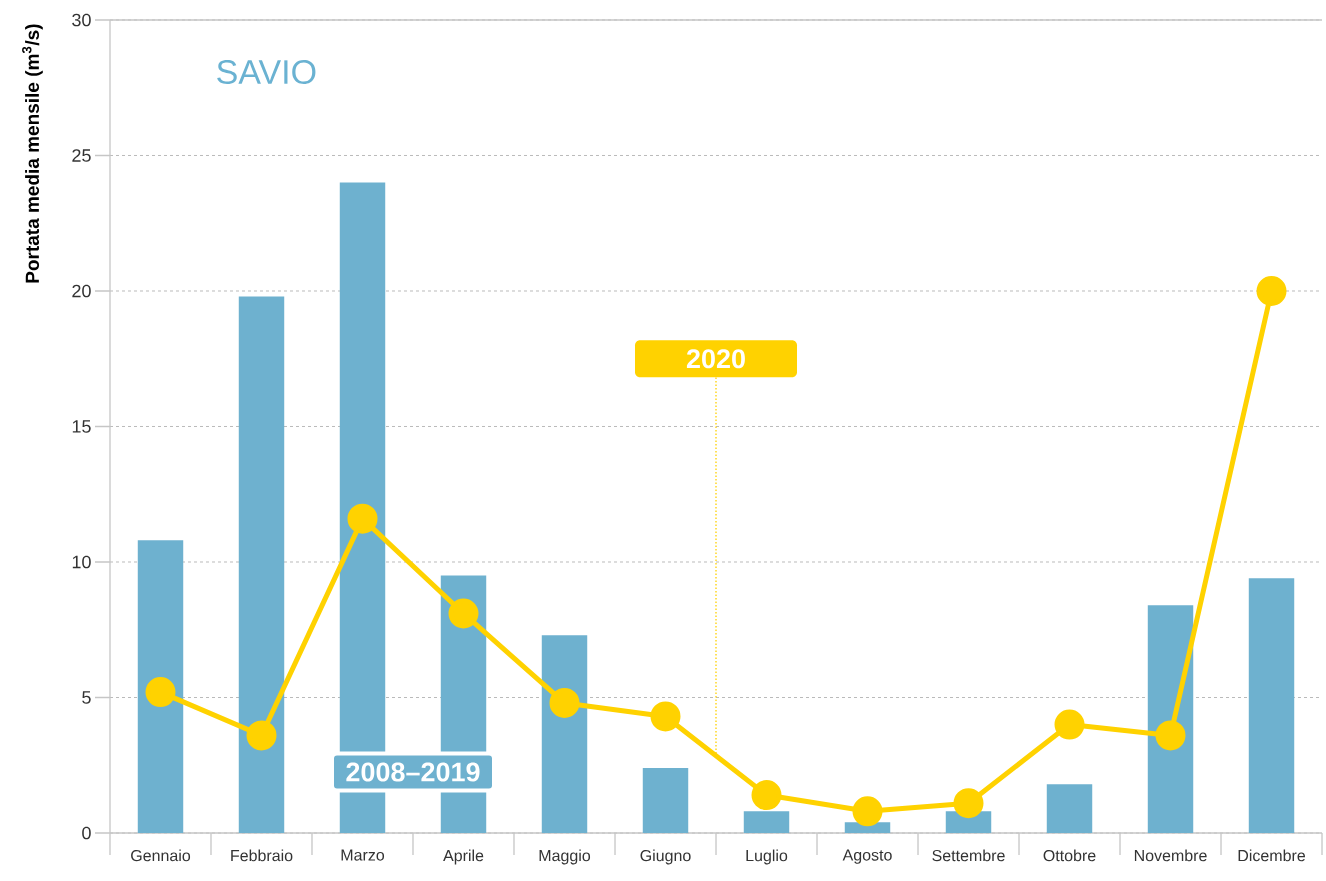  Describe the element at coordinates (968, 855) in the screenshot. I see `x-tick-label: Settembre` at that location.